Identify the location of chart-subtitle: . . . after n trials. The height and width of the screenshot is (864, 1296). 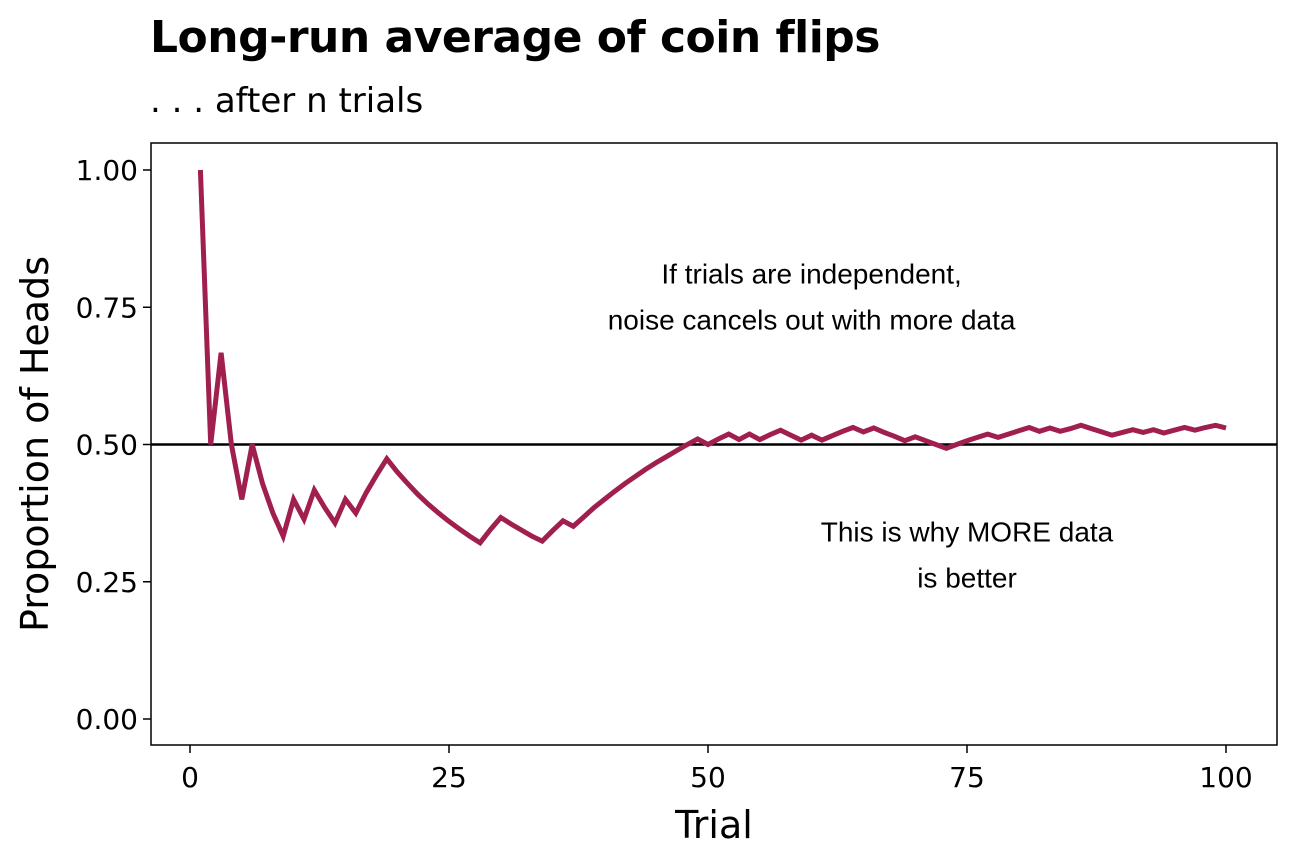
(287, 101).